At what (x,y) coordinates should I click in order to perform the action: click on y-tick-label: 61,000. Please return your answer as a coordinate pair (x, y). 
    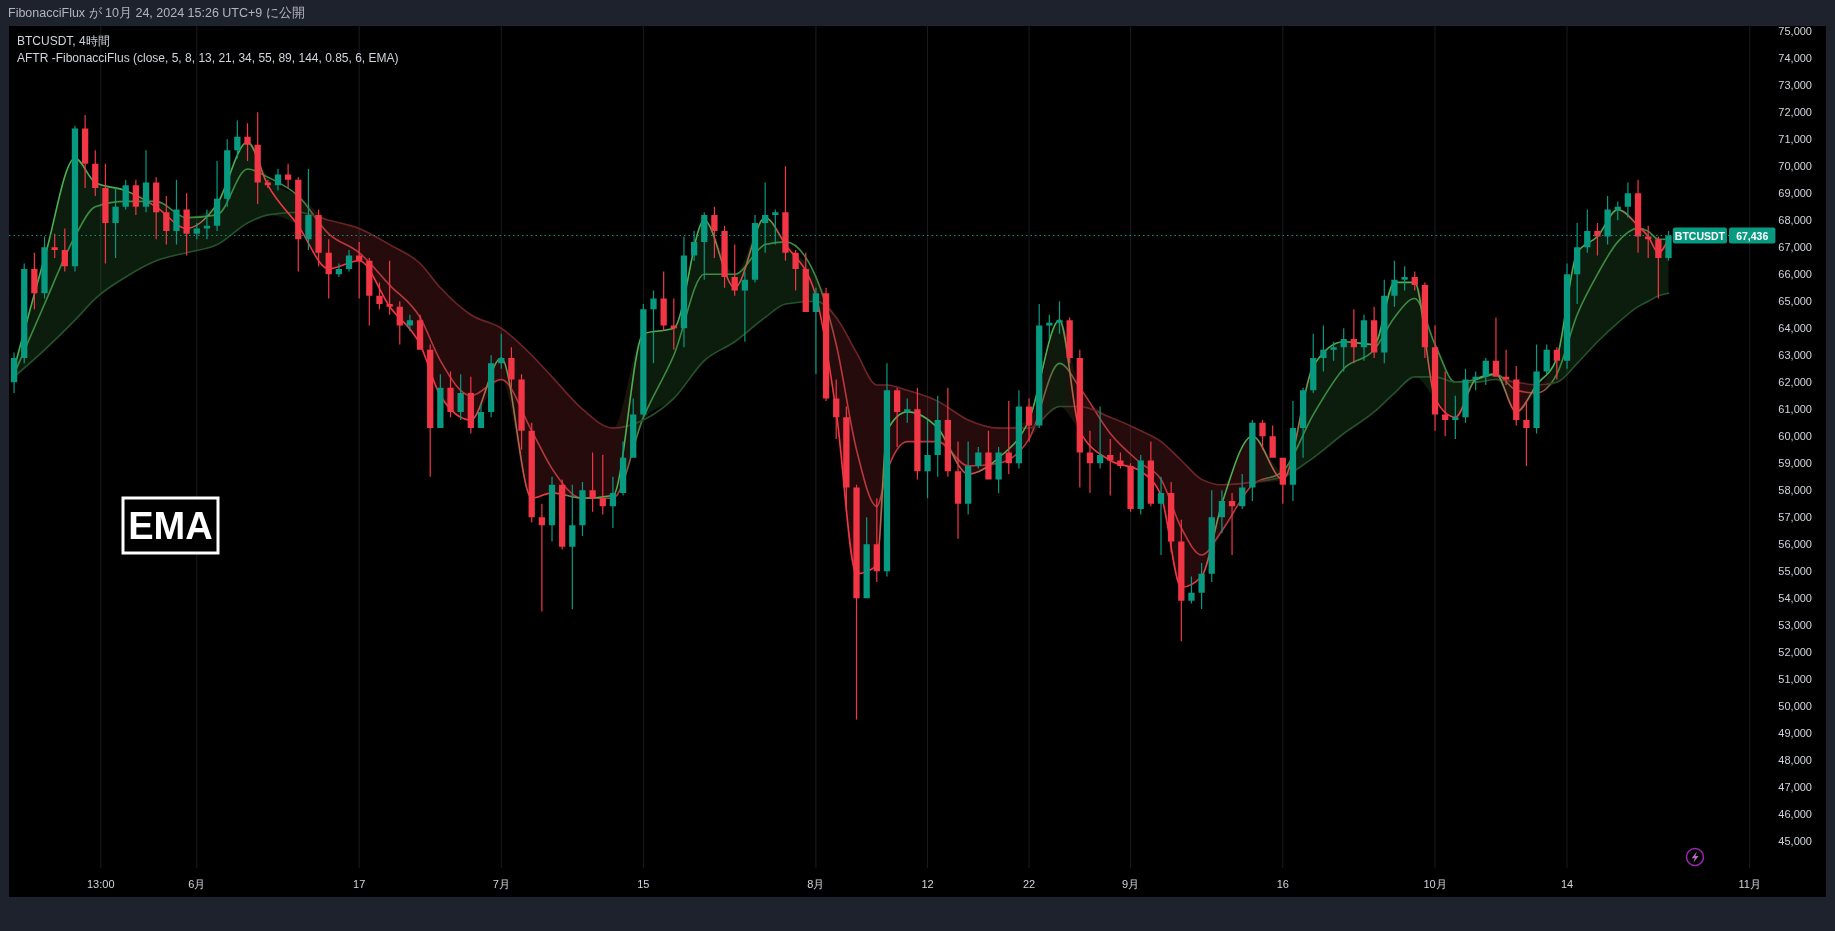
    Looking at the image, I should click on (1795, 409).